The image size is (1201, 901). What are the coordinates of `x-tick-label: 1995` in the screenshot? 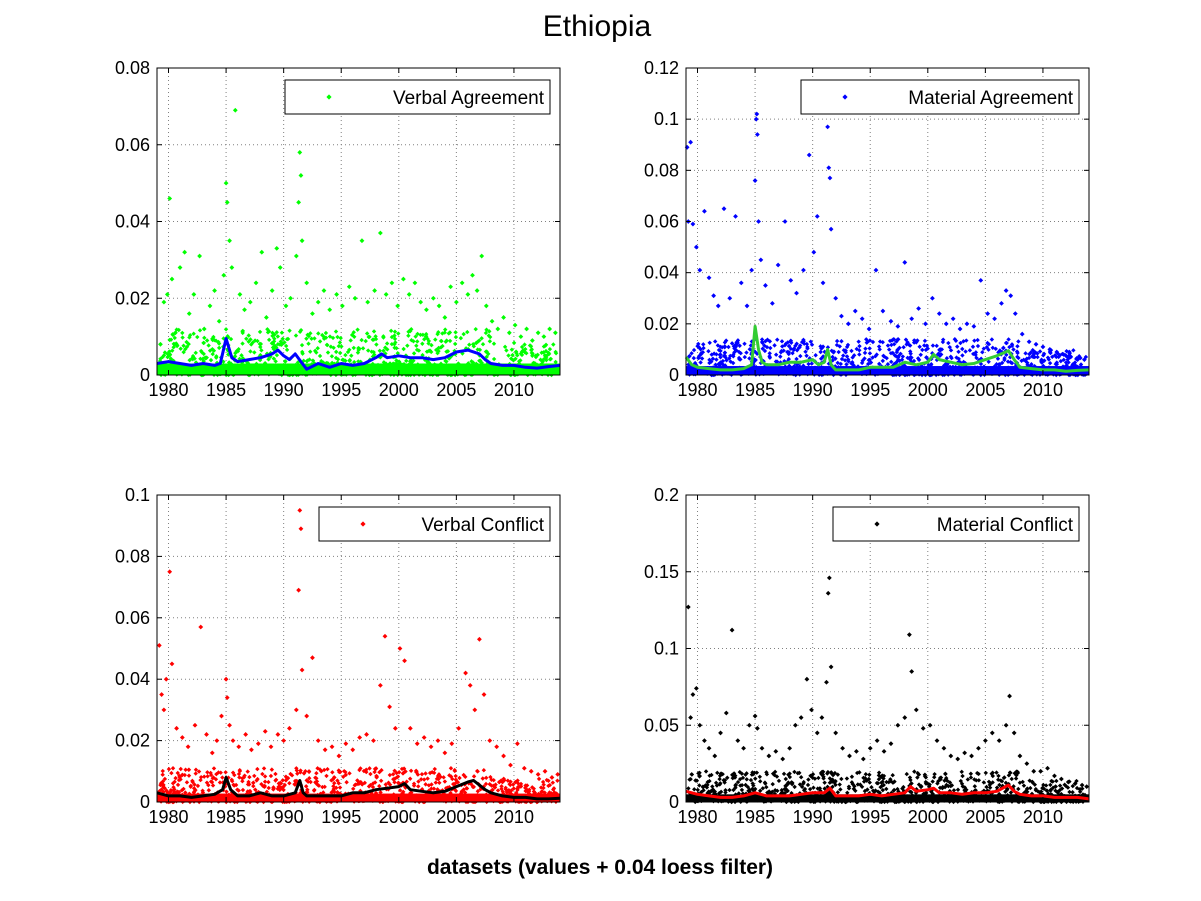 It's located at (341, 390).